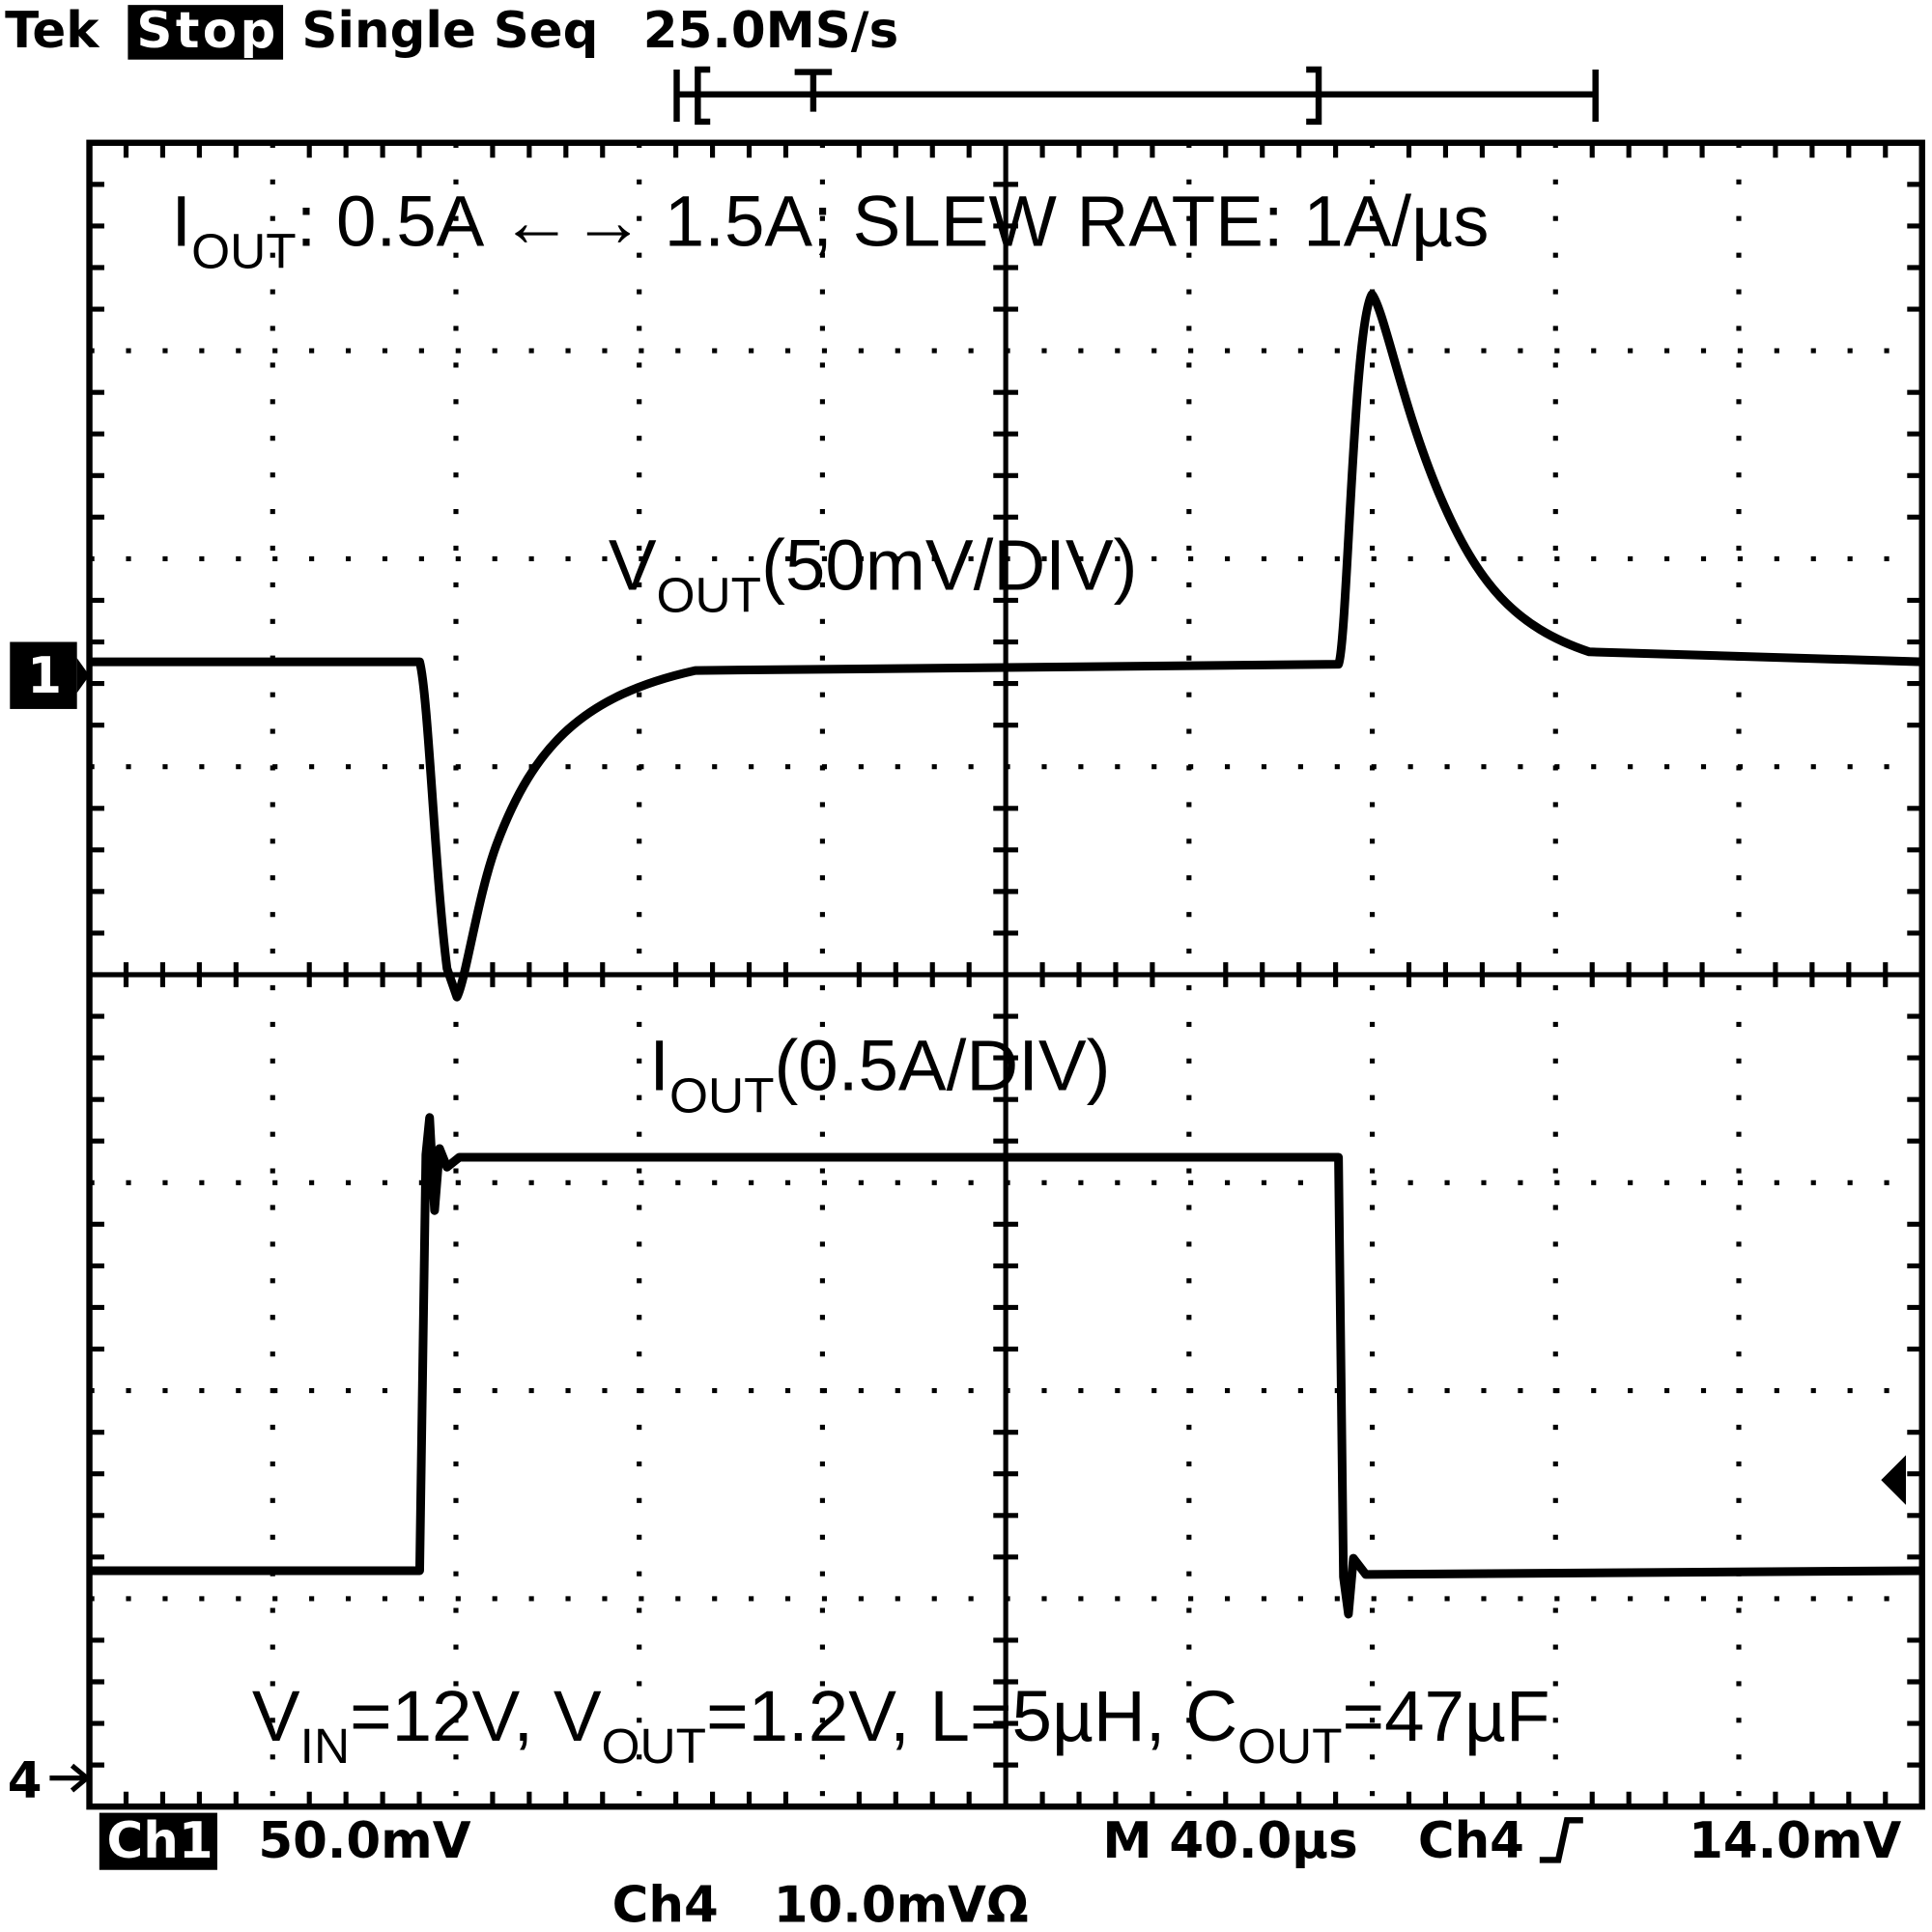  I want to click on ch1-marker-label: 1, so click(44, 676).